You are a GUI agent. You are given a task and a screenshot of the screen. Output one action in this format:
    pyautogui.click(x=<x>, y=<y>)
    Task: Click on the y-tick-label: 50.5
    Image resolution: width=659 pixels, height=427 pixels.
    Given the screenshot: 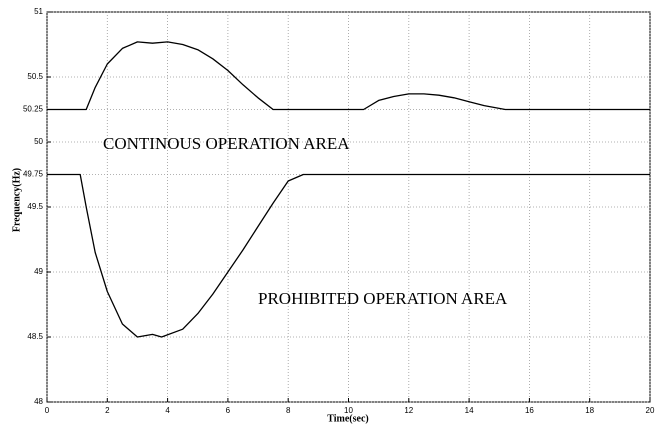 What is the action you would take?
    pyautogui.click(x=35, y=76)
    